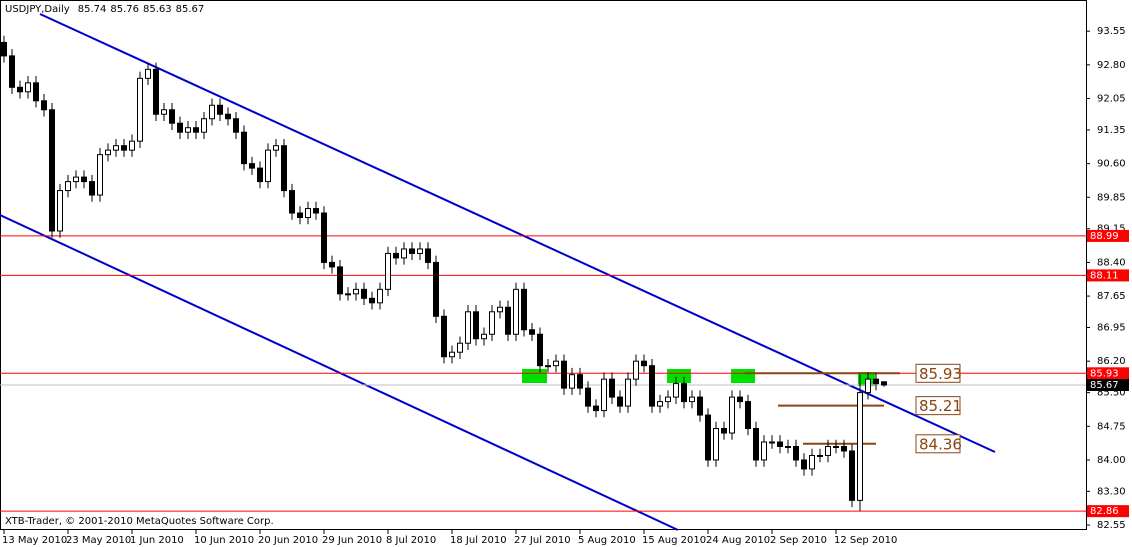 Image resolution: width=1132 pixels, height=547 pixels. Describe the element at coordinates (1111, 65) in the screenshot. I see `y-tick-label: 92.80` at that location.